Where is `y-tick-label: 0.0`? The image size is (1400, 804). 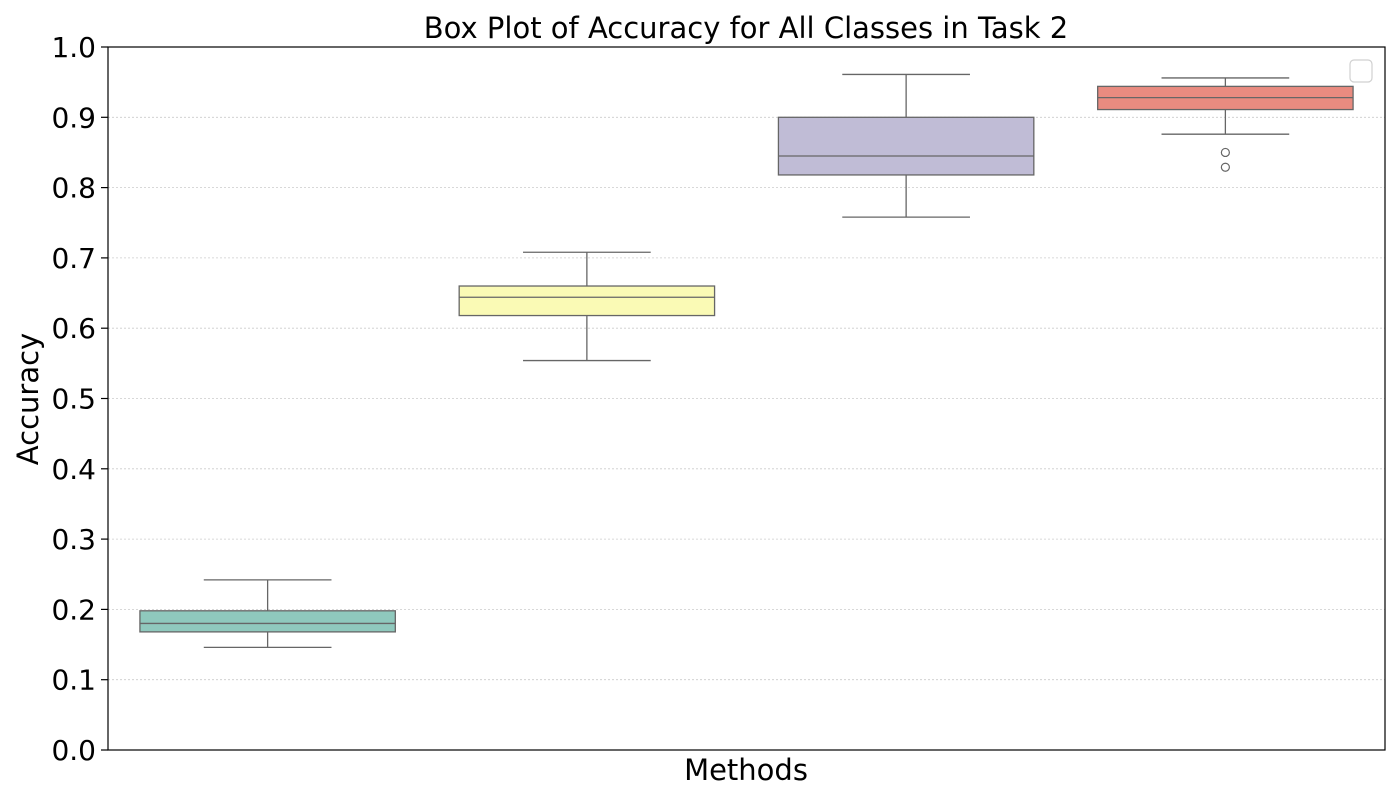 y-tick-label: 0.0 is located at coordinates (73, 750).